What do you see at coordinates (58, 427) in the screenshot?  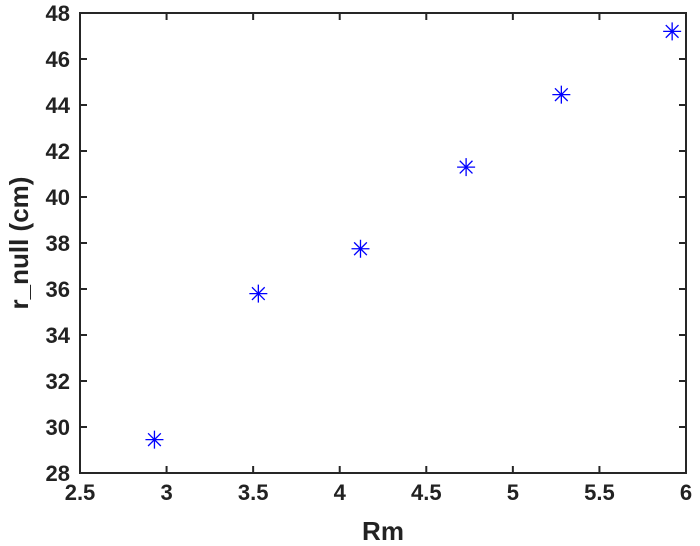 I see `y-tick-label: 30` at bounding box center [58, 427].